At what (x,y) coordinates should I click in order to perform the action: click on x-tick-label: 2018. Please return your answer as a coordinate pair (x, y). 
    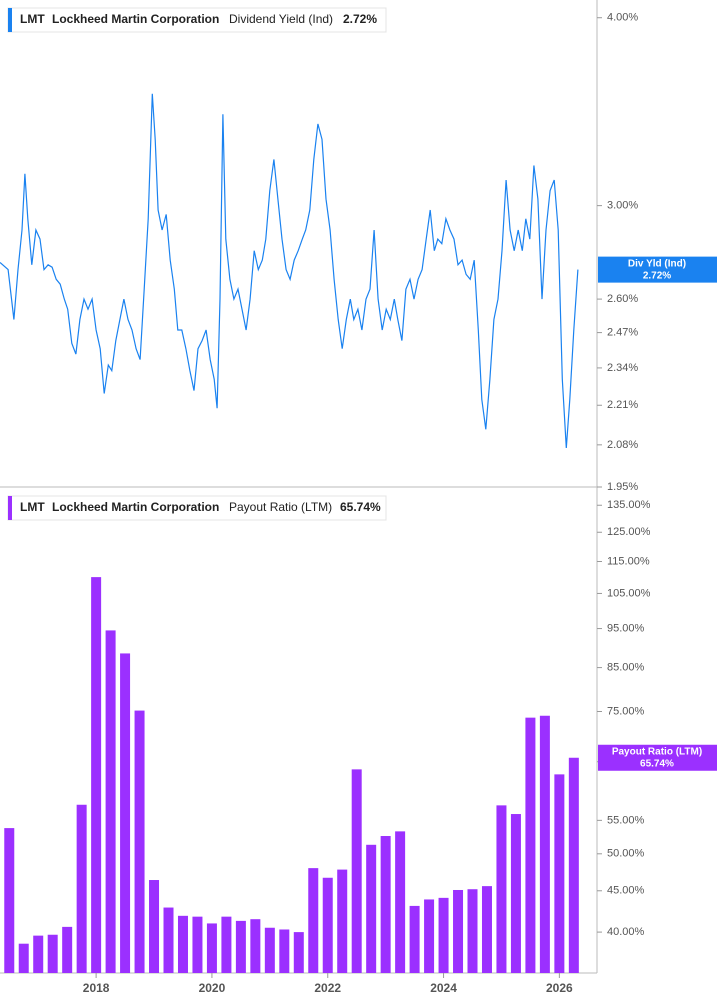
    Looking at the image, I should click on (96, 988).